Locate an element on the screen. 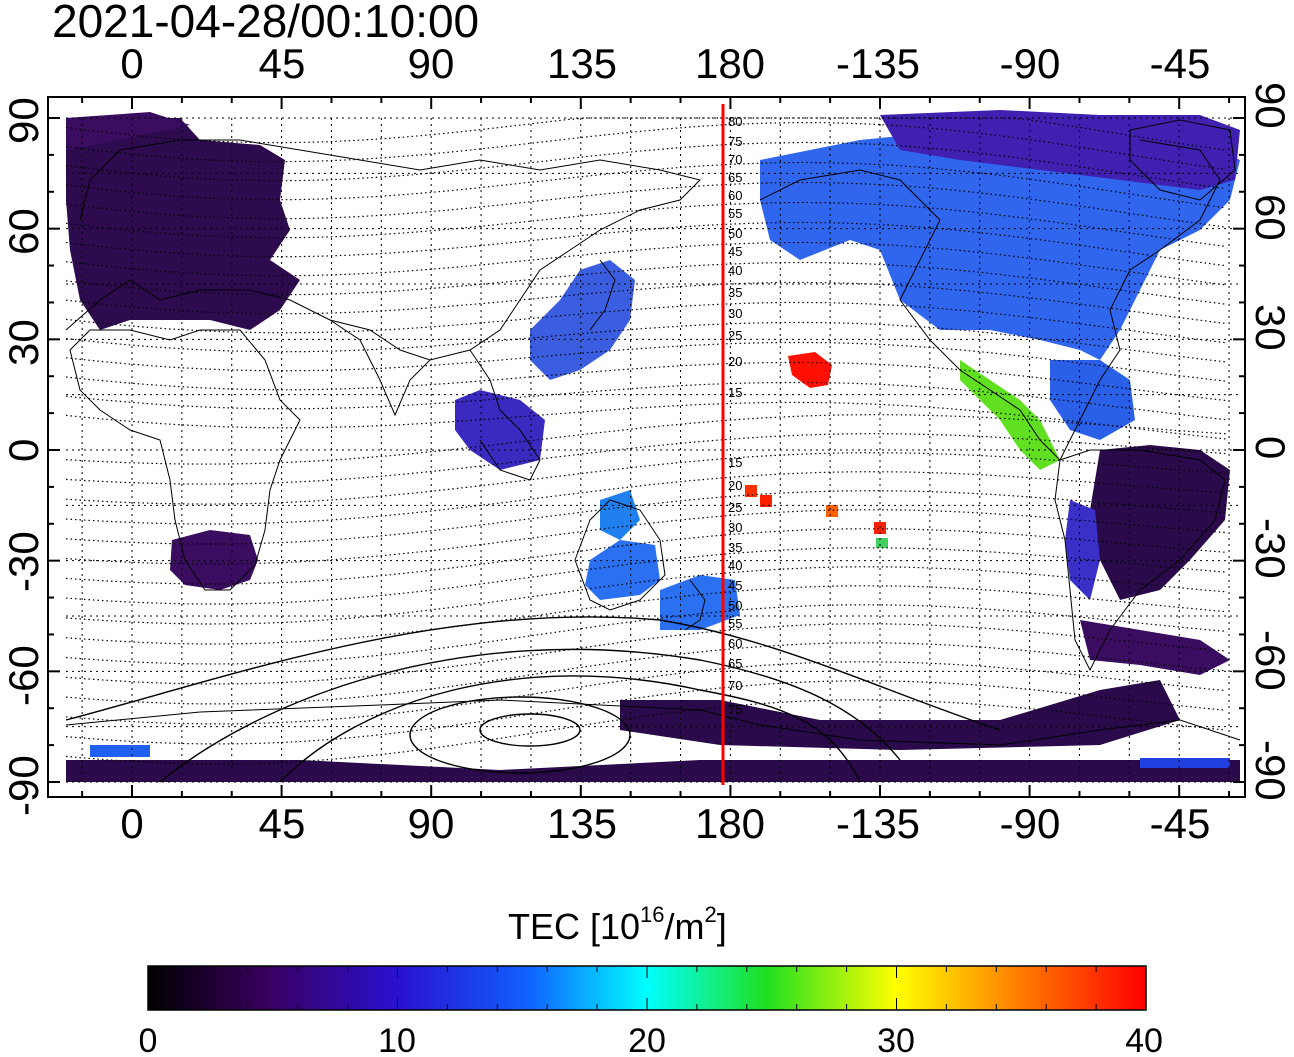 This screenshot has width=1294, height=1057. tec-region-south-america is located at coordinates (1160, 522).